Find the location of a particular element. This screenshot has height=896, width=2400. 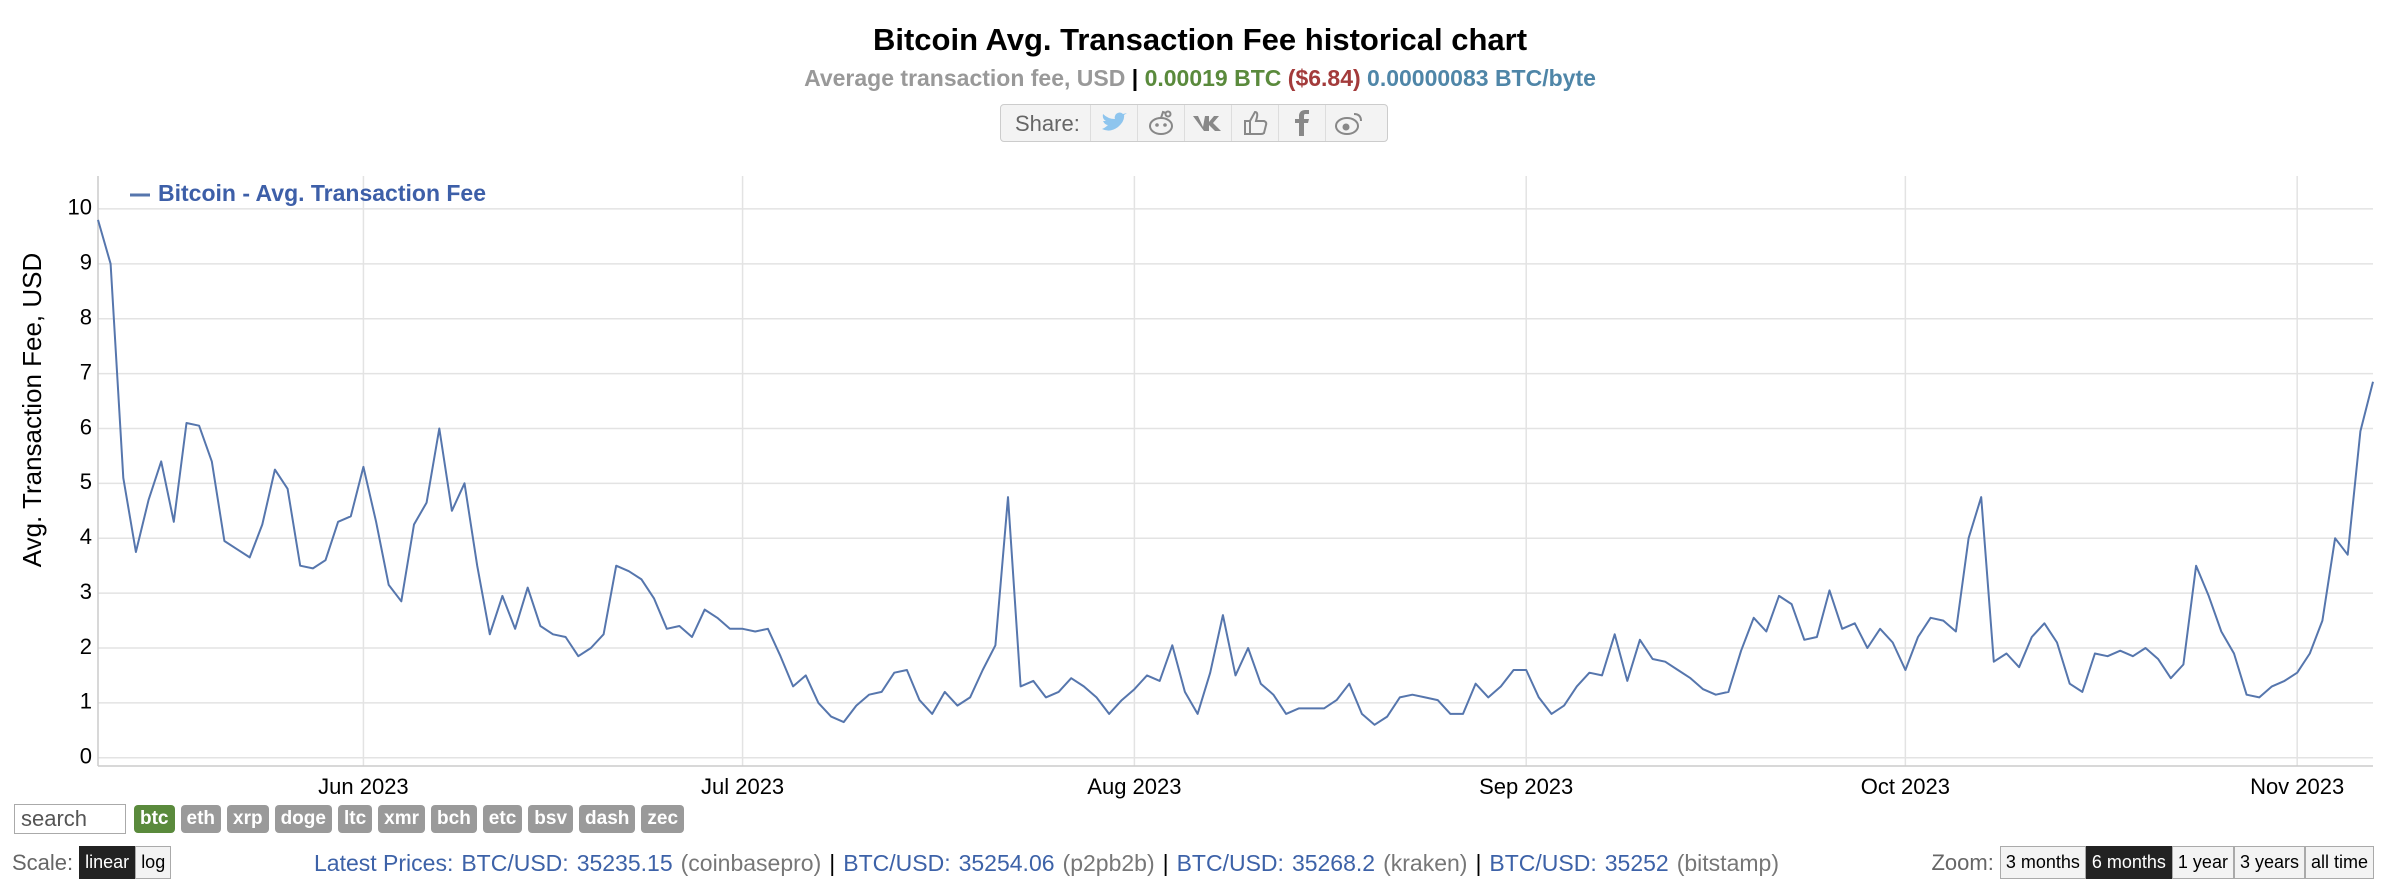

like is located at coordinates (1254, 123).